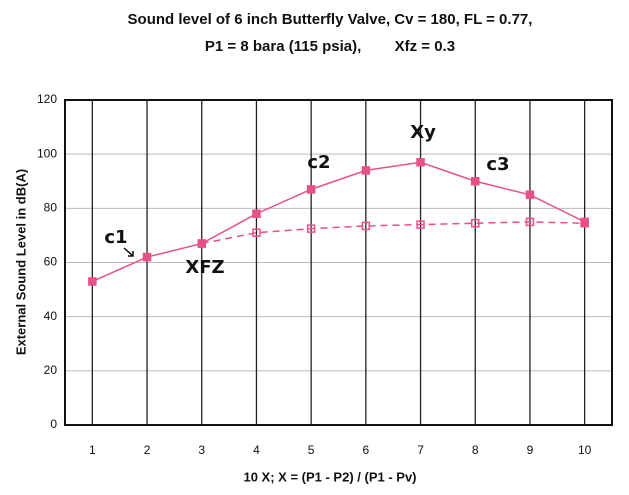 The width and height of the screenshot is (629, 495). Describe the element at coordinates (585, 450) in the screenshot. I see `x-tick-label: 10` at that location.